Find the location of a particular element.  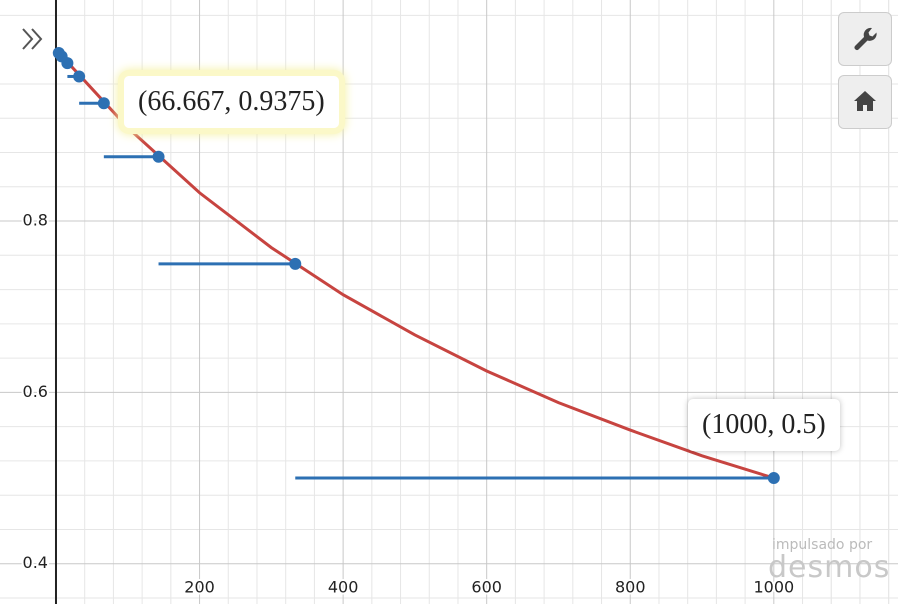

watermark: impulsado por is located at coordinates (822, 545).